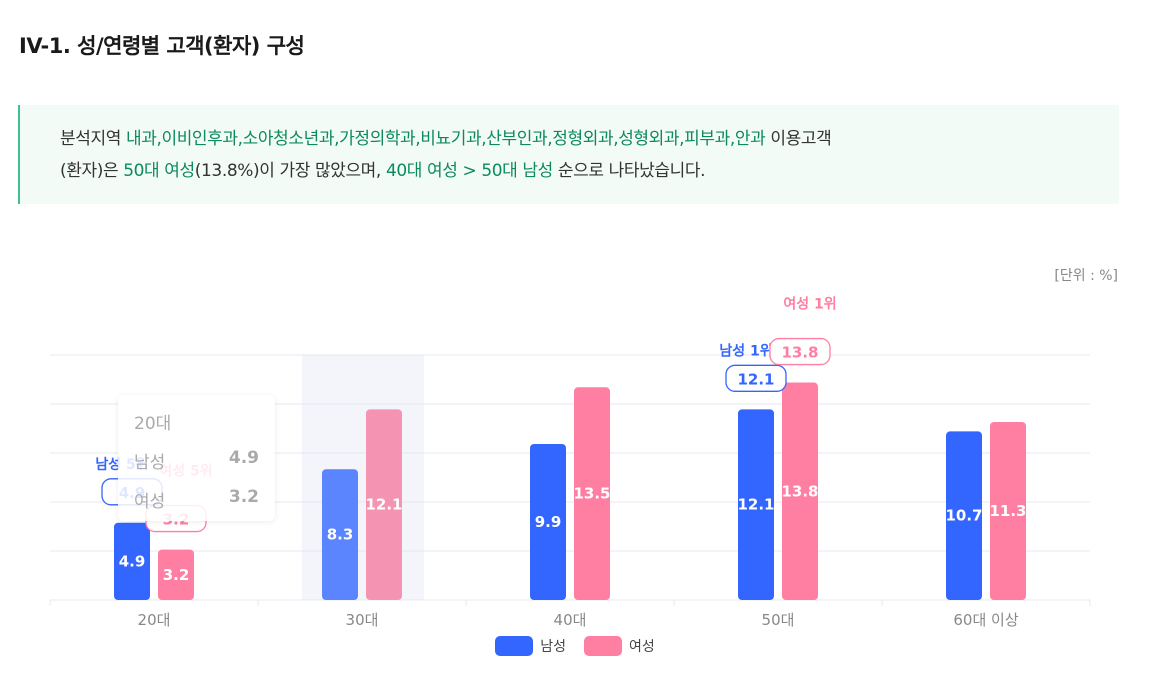 Image resolution: width=1150 pixels, height=691 pixels. I want to click on data-label: 13.8, so click(799, 491).